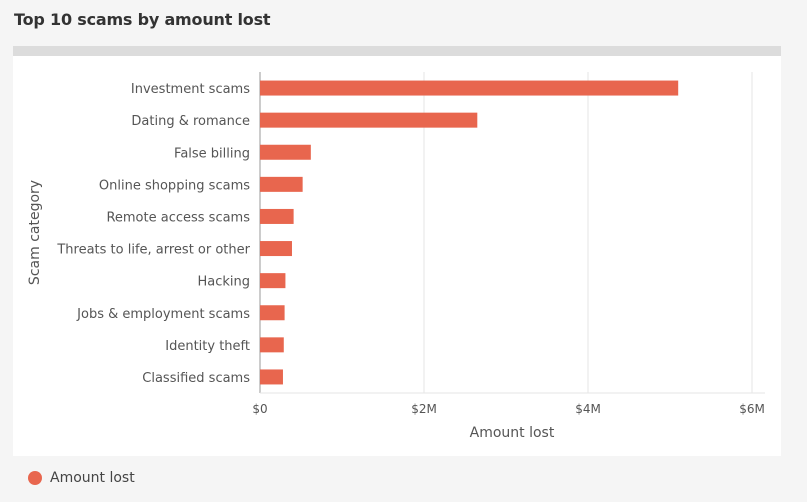 The height and width of the screenshot is (502, 807). What do you see at coordinates (223, 282) in the screenshot?
I see `category-label: Hacking` at bounding box center [223, 282].